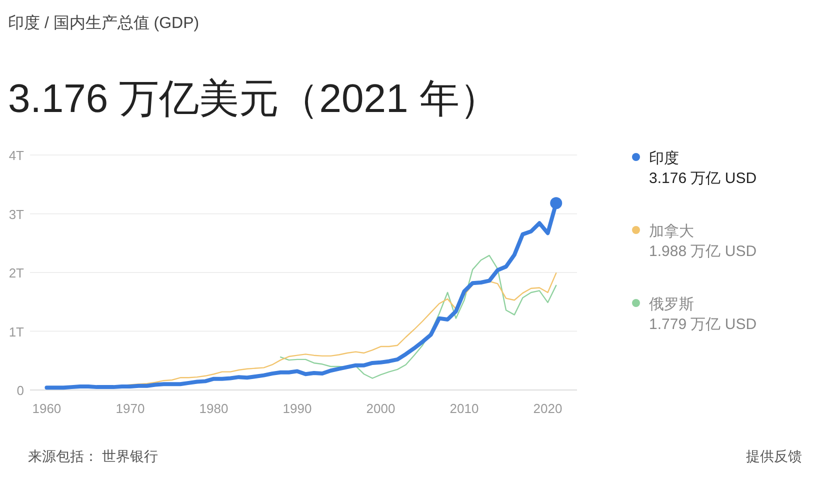 The height and width of the screenshot is (478, 814). What do you see at coordinates (381, 408) in the screenshot?
I see `x-tick-label: 2000` at bounding box center [381, 408].